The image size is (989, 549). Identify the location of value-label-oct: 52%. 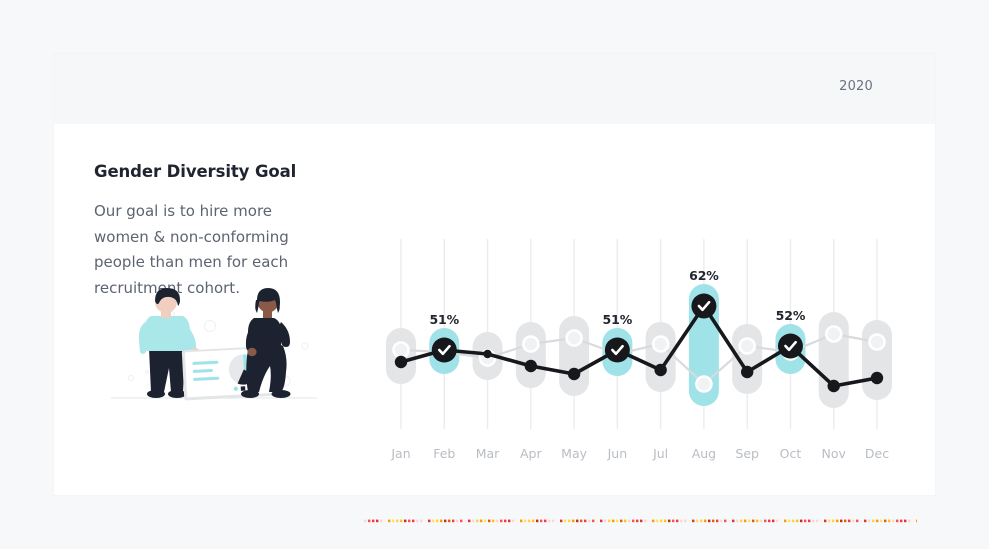
(790, 315).